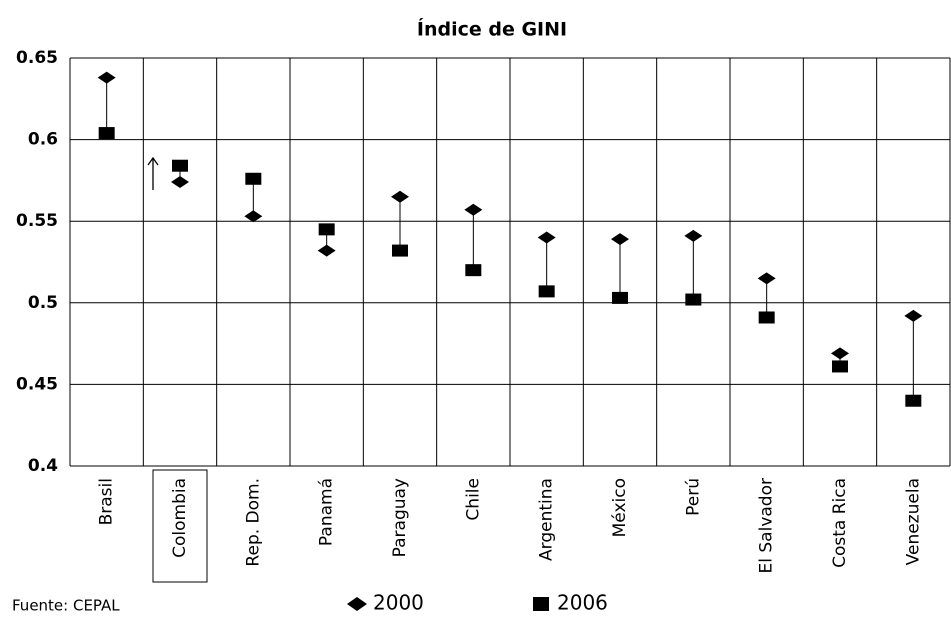  Describe the element at coordinates (913, 521) in the screenshot. I see `x-tick-label: Venezuela` at that location.